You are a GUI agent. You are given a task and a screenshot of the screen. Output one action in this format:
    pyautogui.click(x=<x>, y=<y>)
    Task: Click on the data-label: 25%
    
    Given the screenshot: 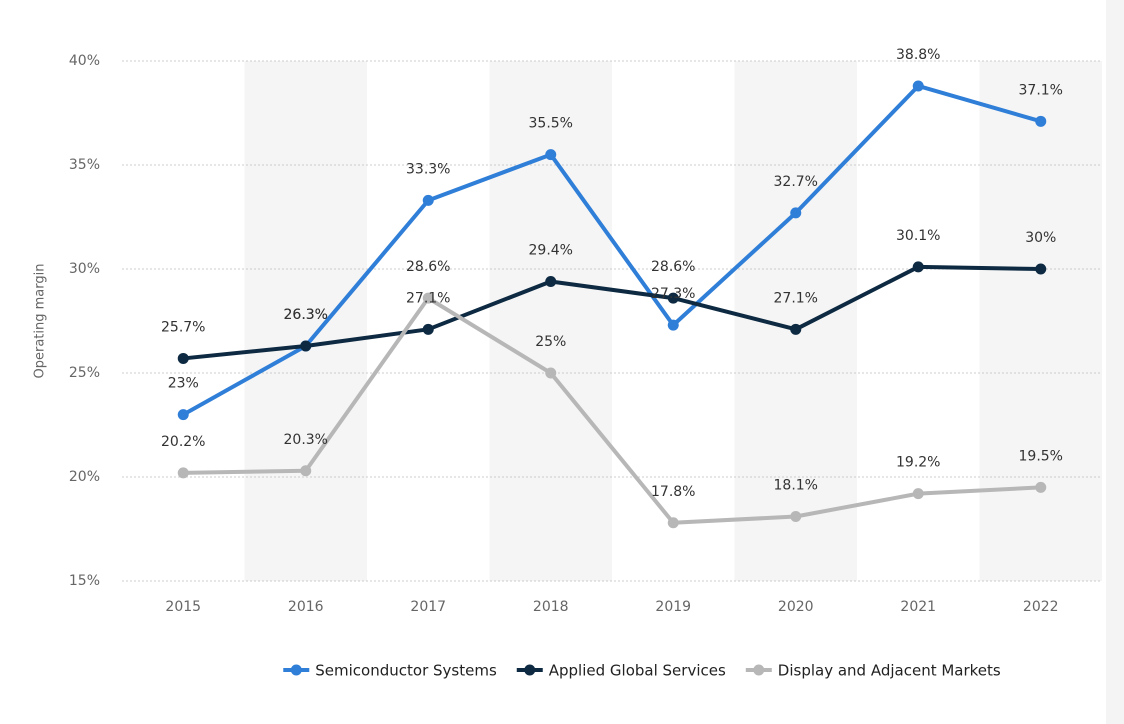 What is the action you would take?
    pyautogui.click(x=550, y=342)
    